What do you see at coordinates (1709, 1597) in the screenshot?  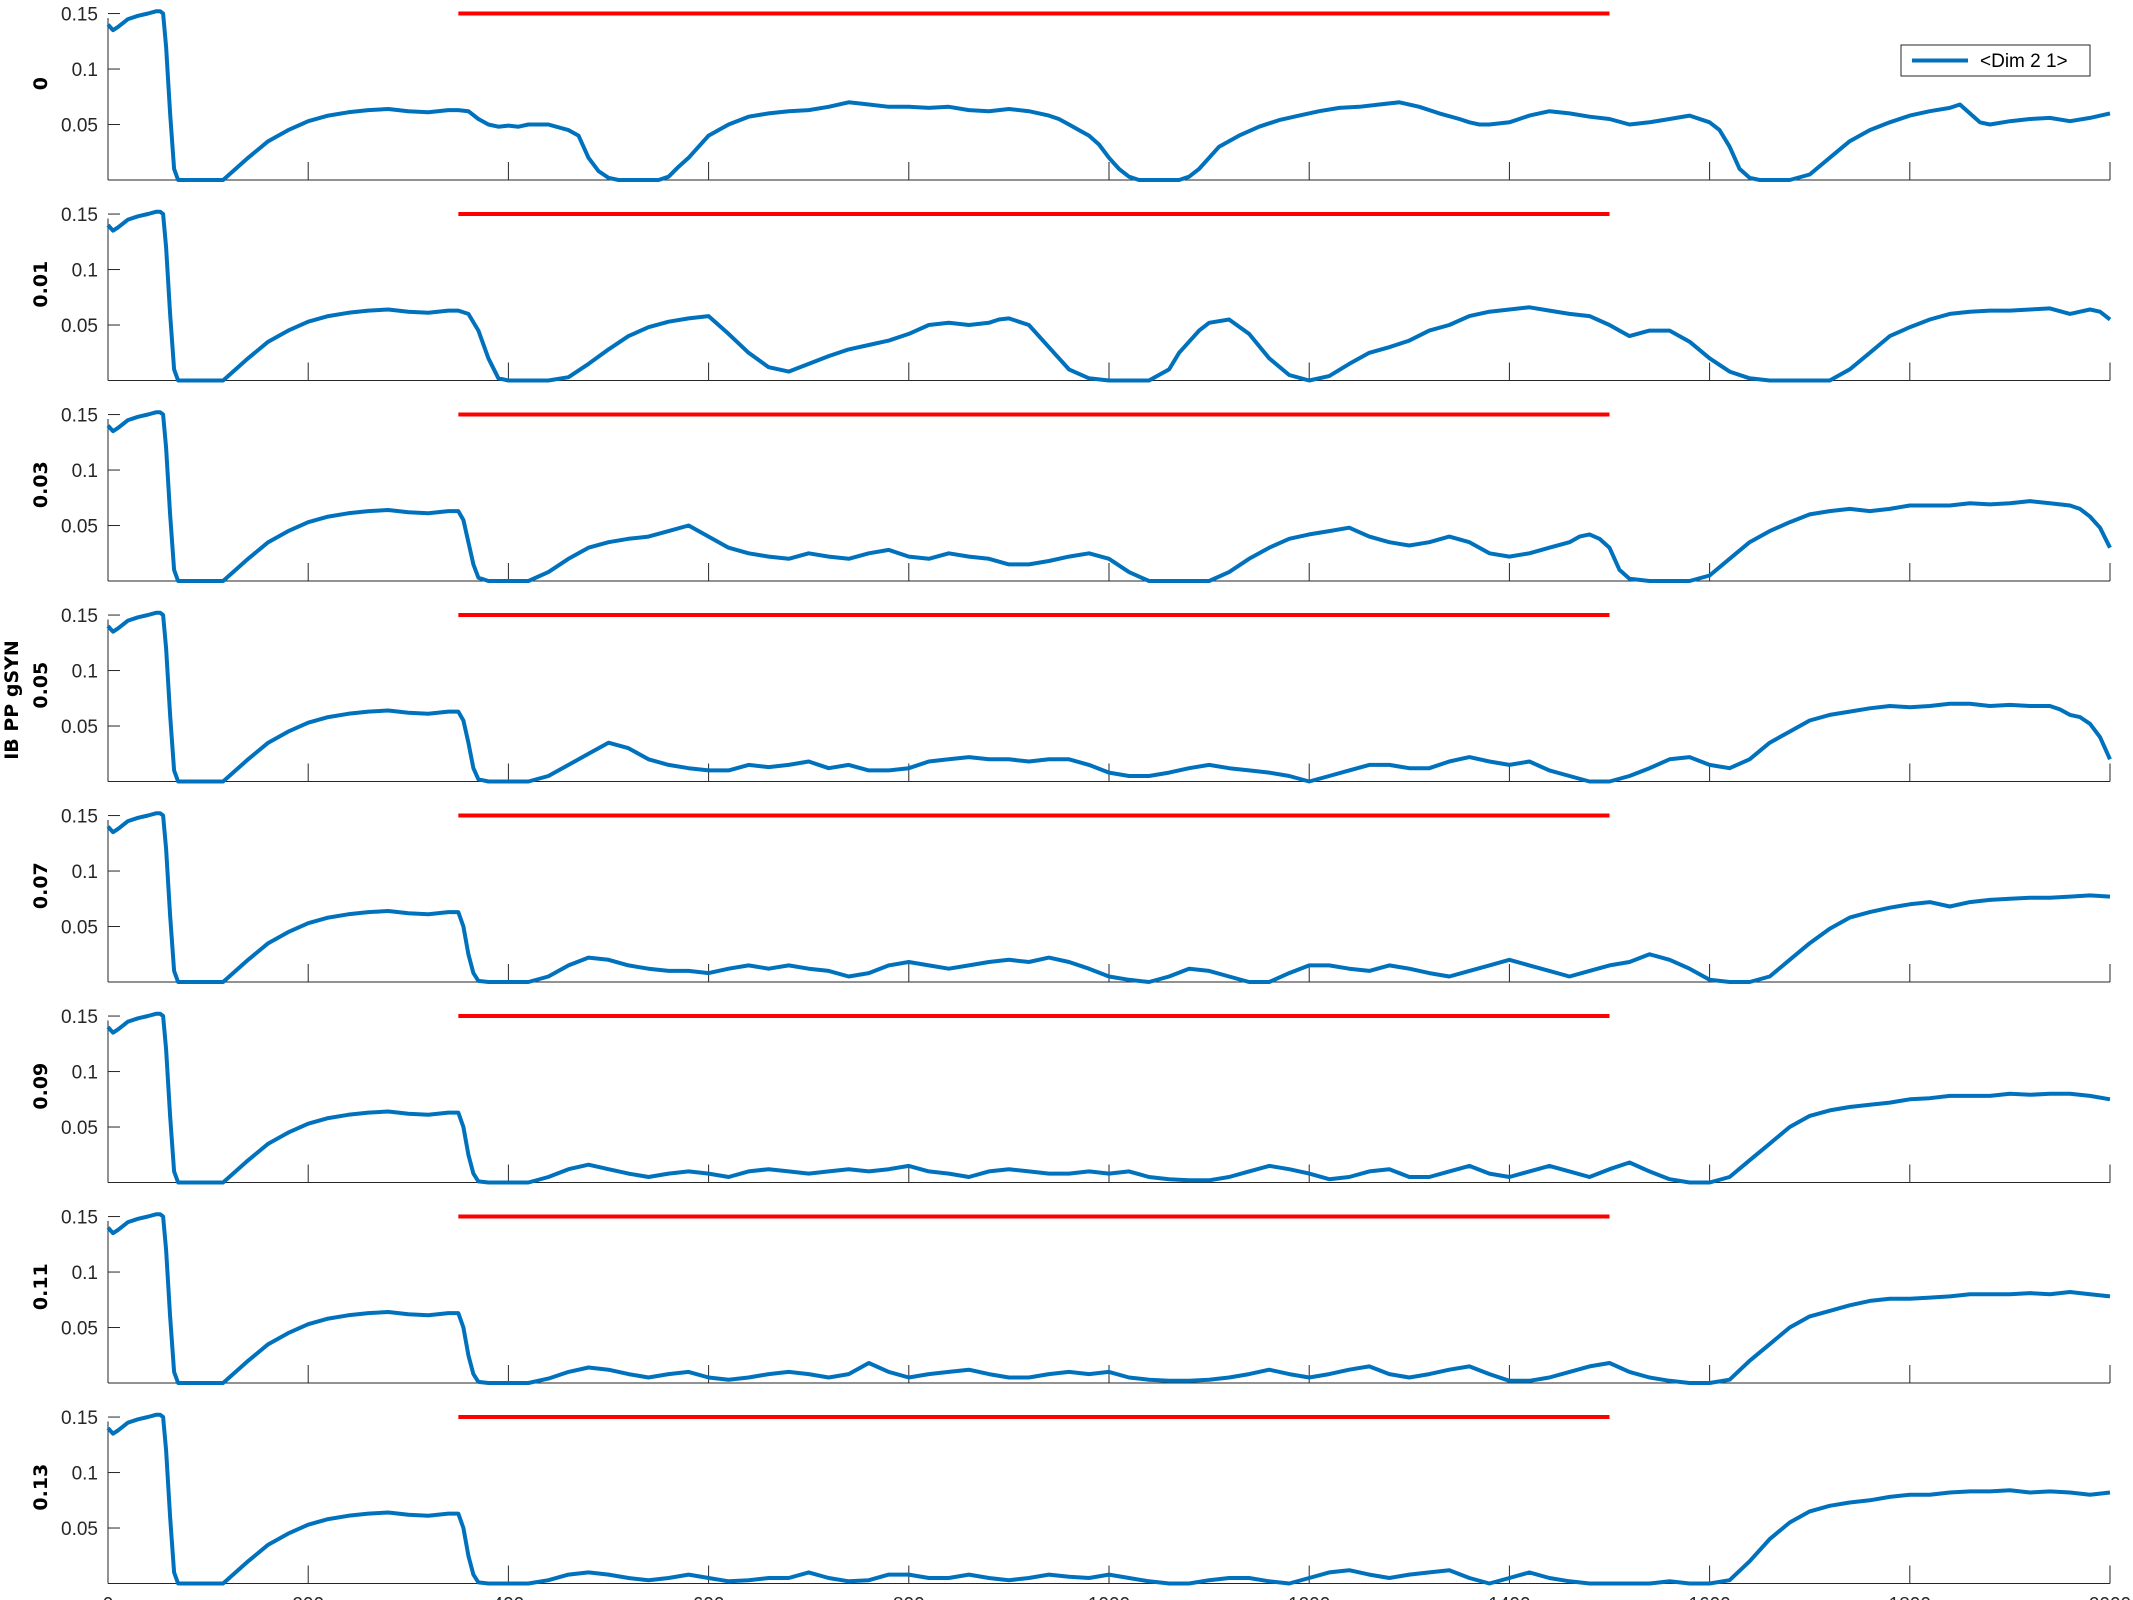 I see `x-tick-label: 1600` at bounding box center [1709, 1597].